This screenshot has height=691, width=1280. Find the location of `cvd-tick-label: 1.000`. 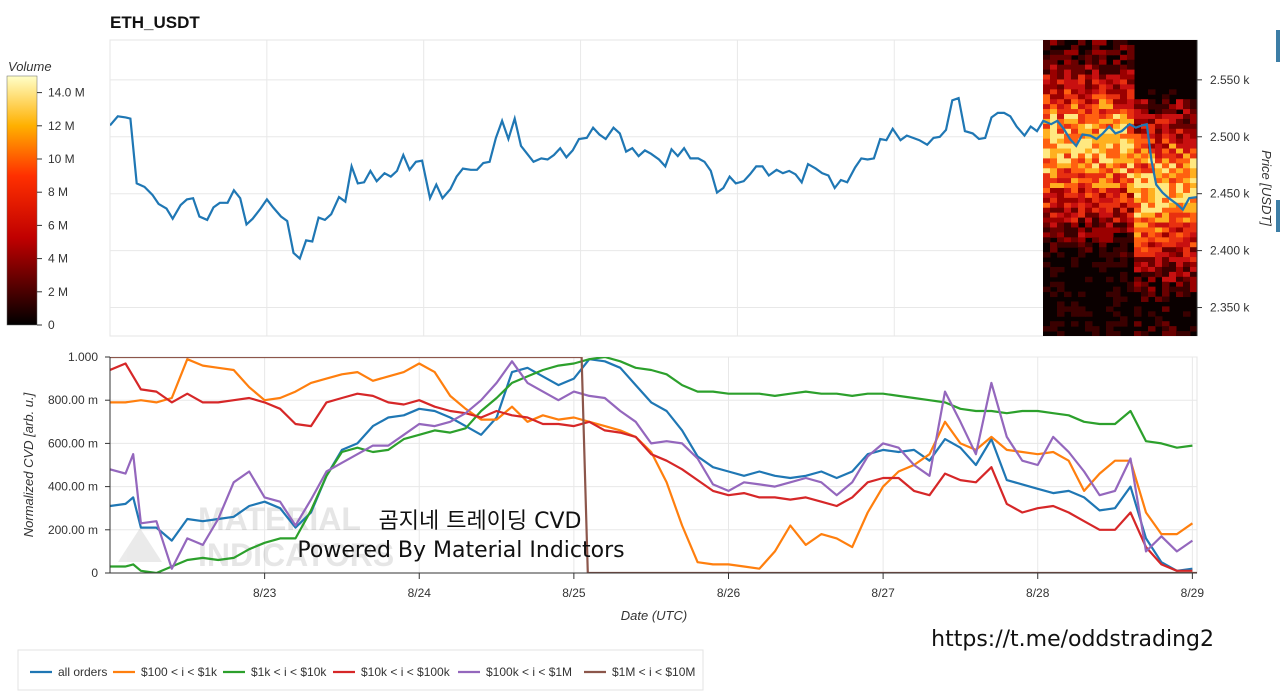

cvd-tick-label: 1.000 is located at coordinates (83, 357).